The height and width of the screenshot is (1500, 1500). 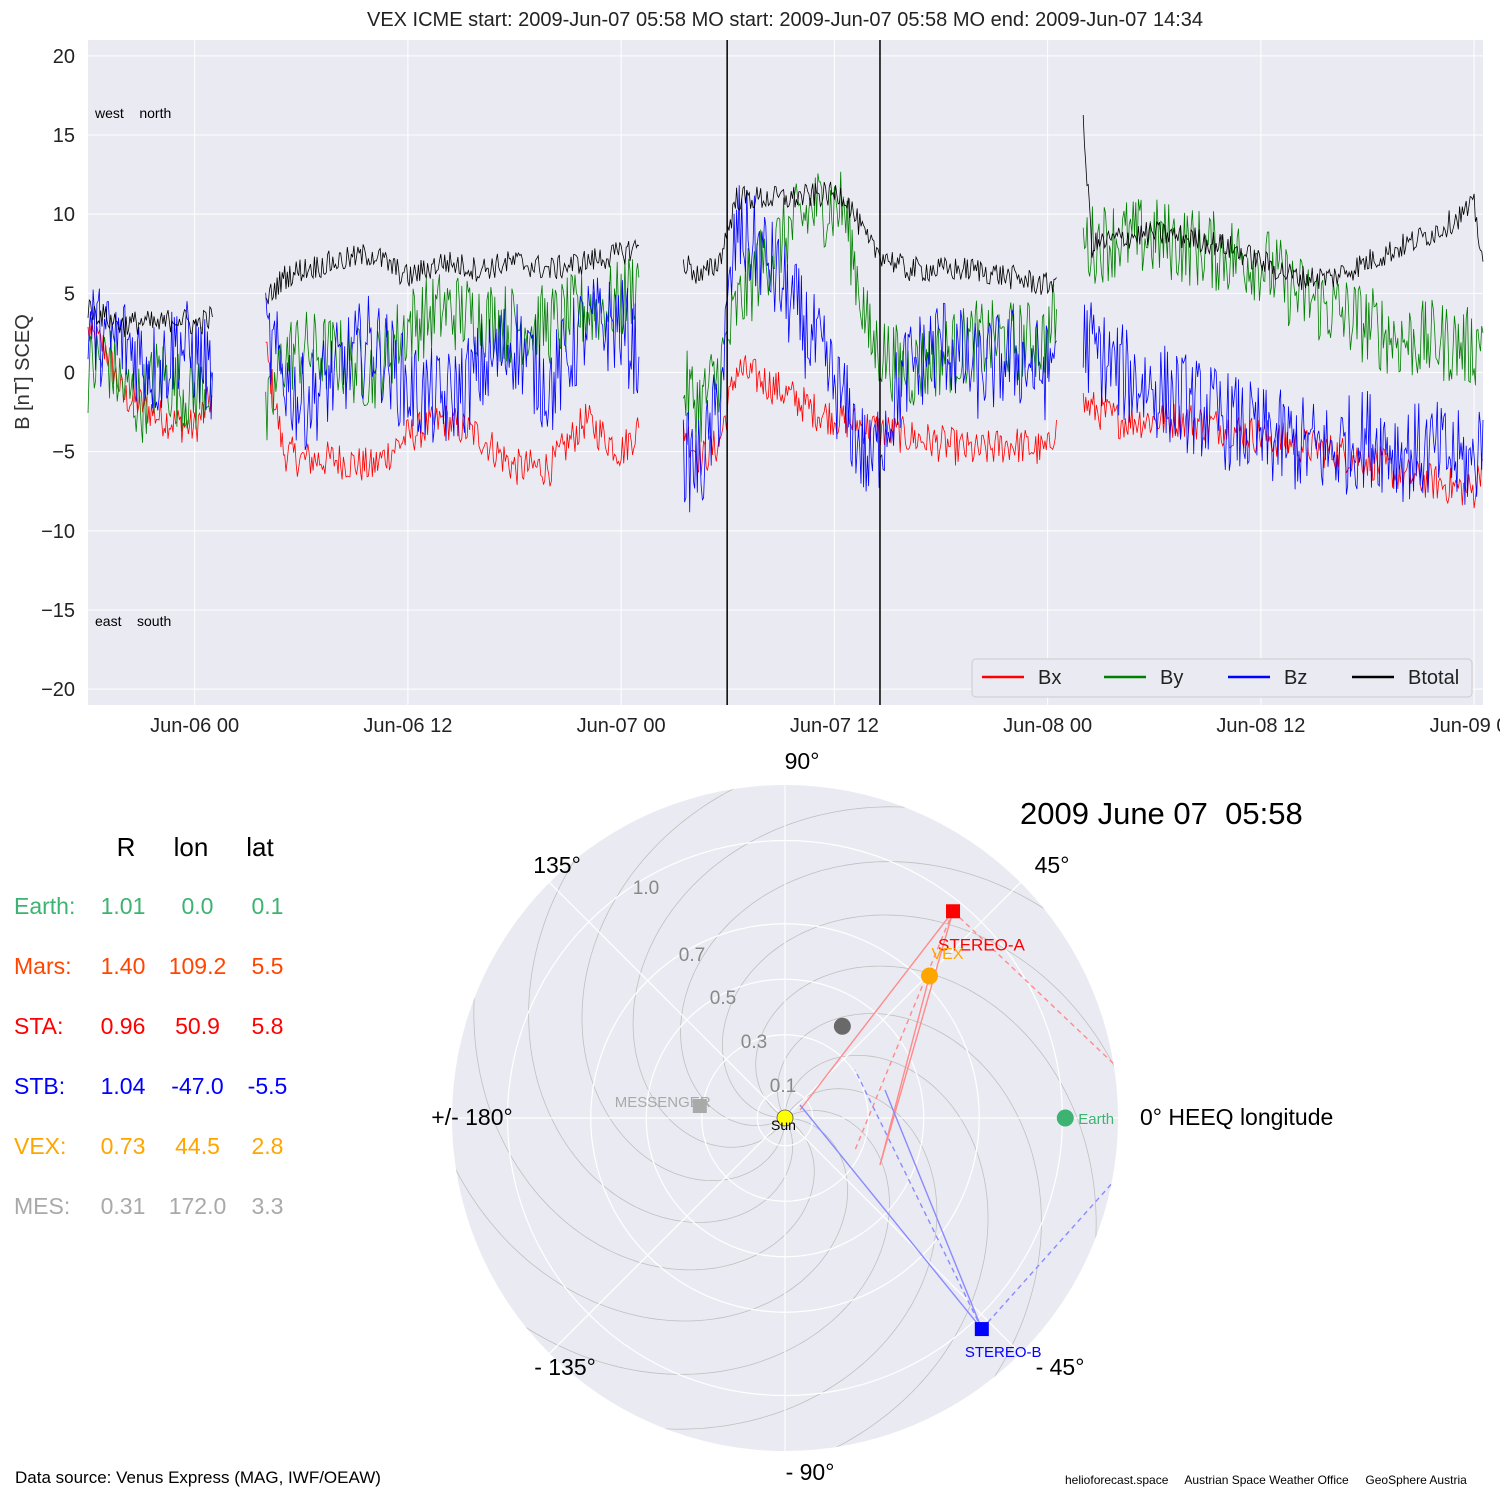 What do you see at coordinates (471, 1117) in the screenshot?
I see `angle-tick-label: +/- 180°` at bounding box center [471, 1117].